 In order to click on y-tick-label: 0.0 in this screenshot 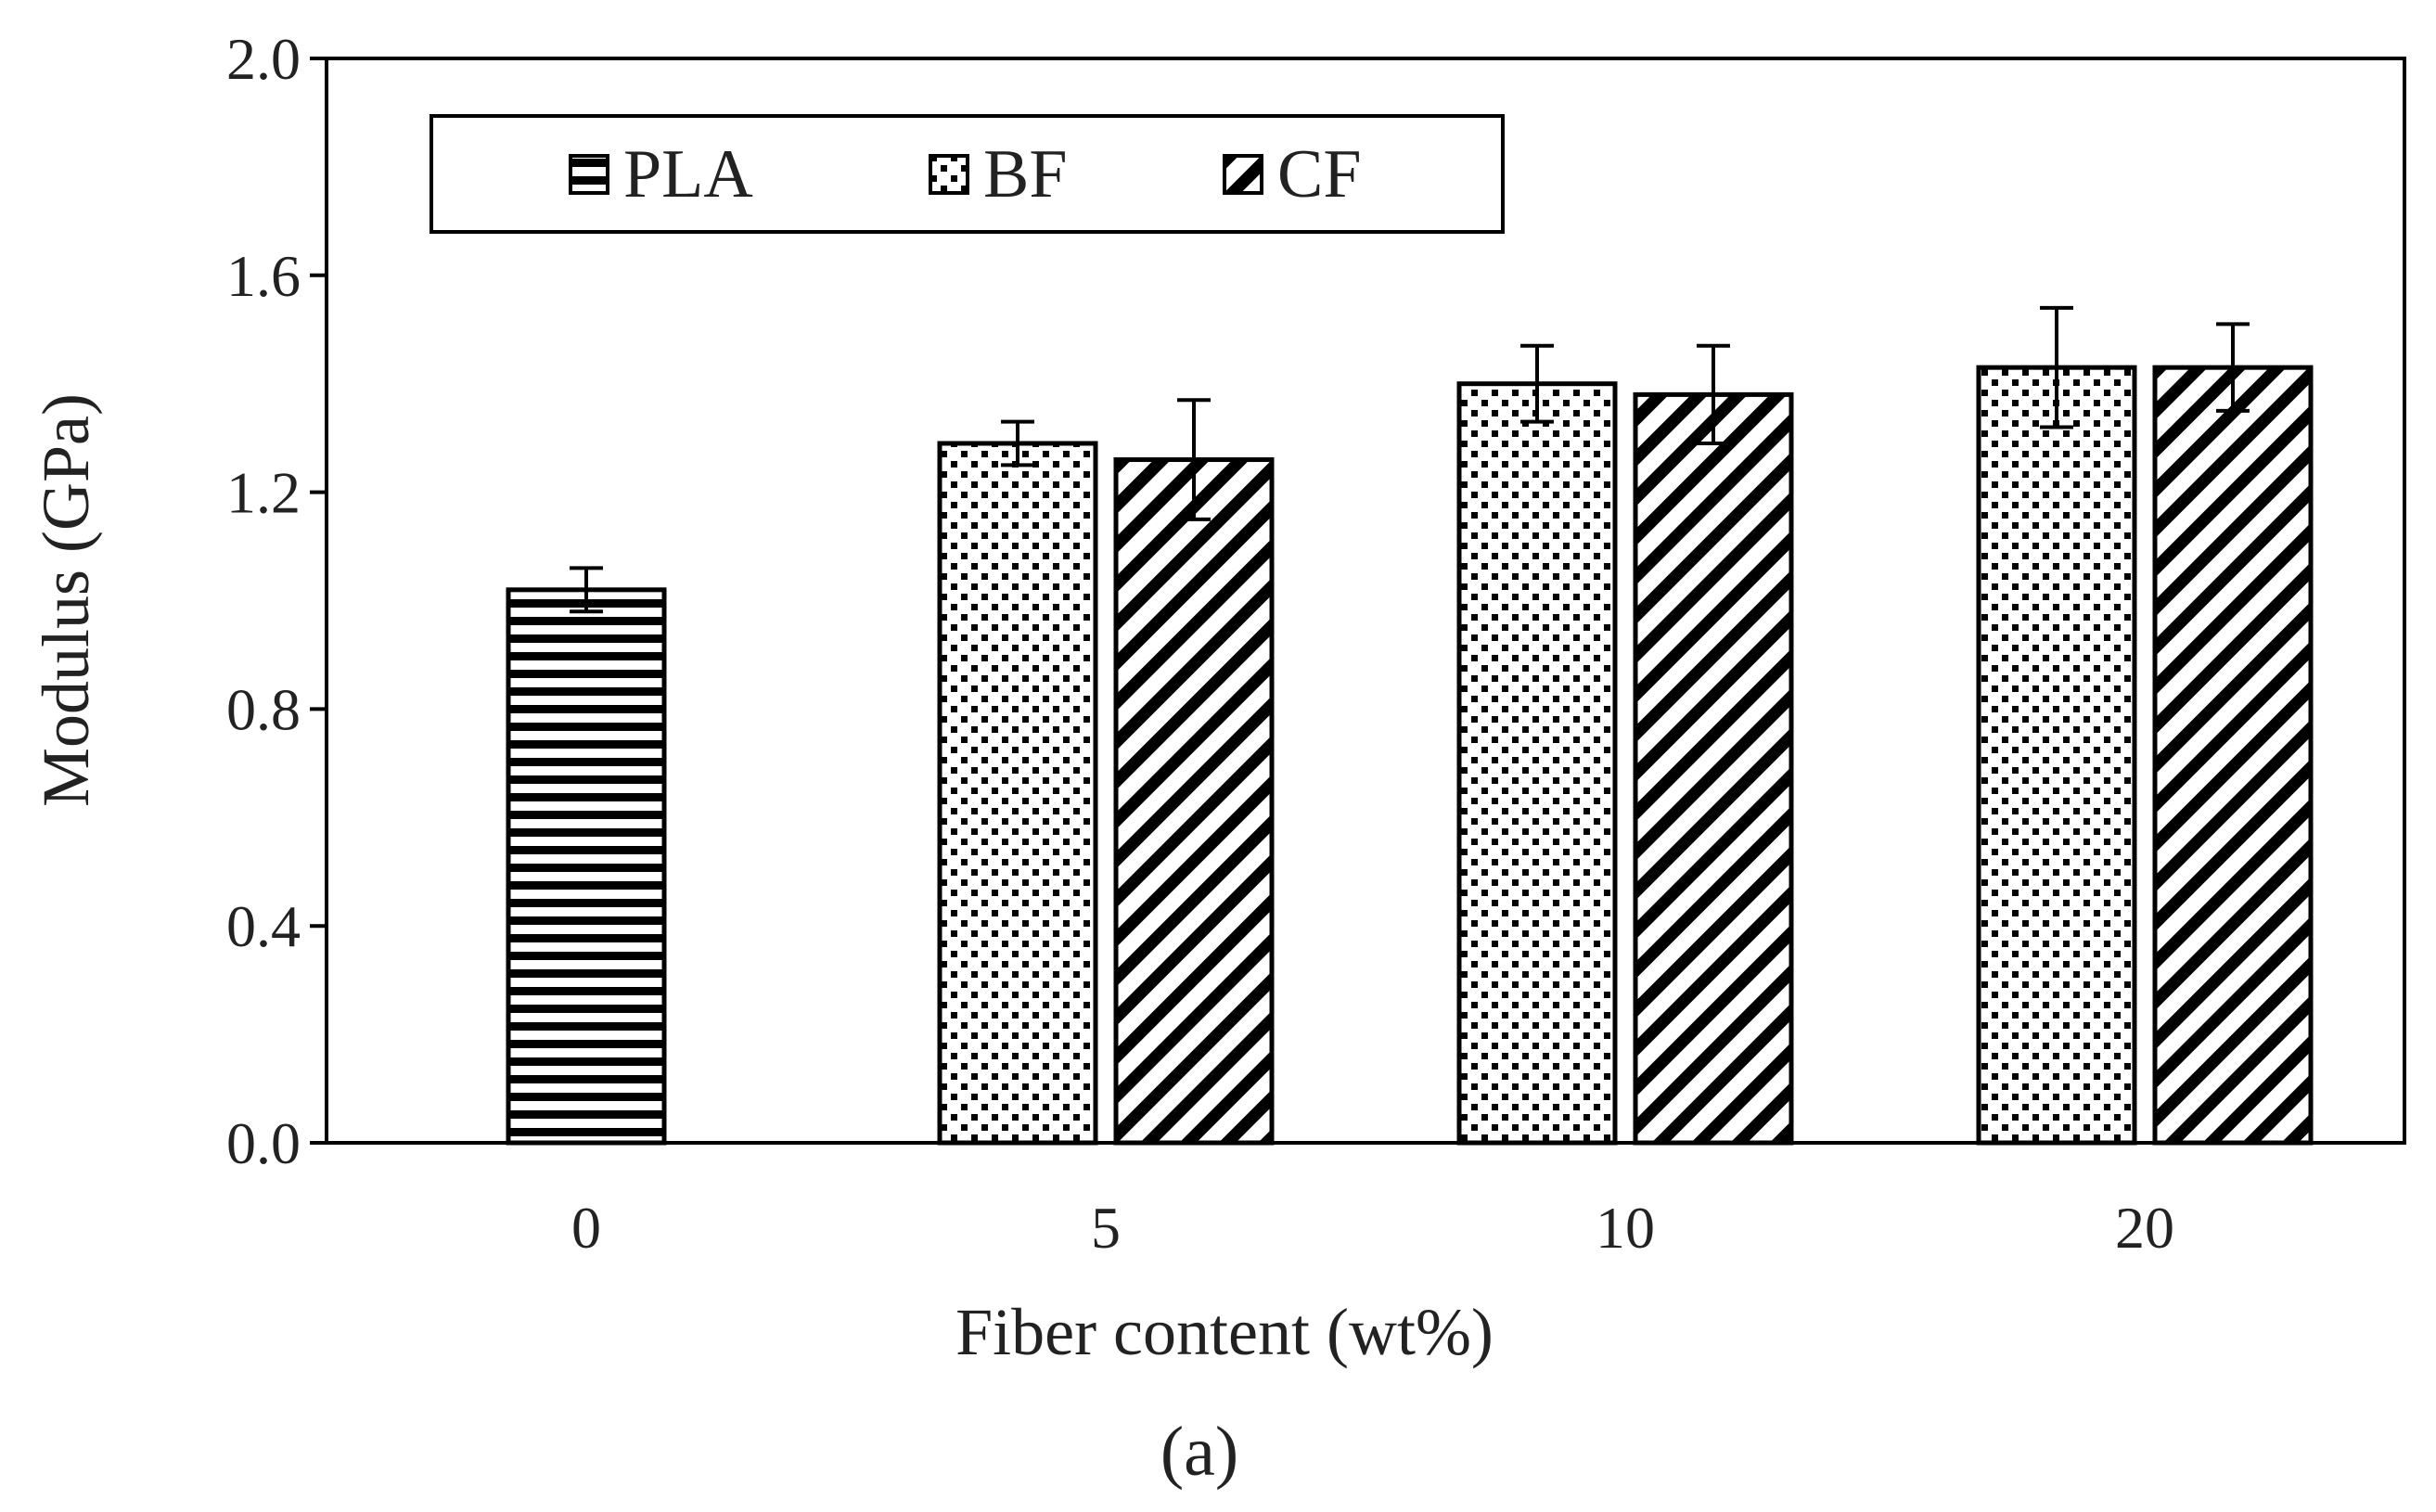, I will do `click(263, 1143)`.